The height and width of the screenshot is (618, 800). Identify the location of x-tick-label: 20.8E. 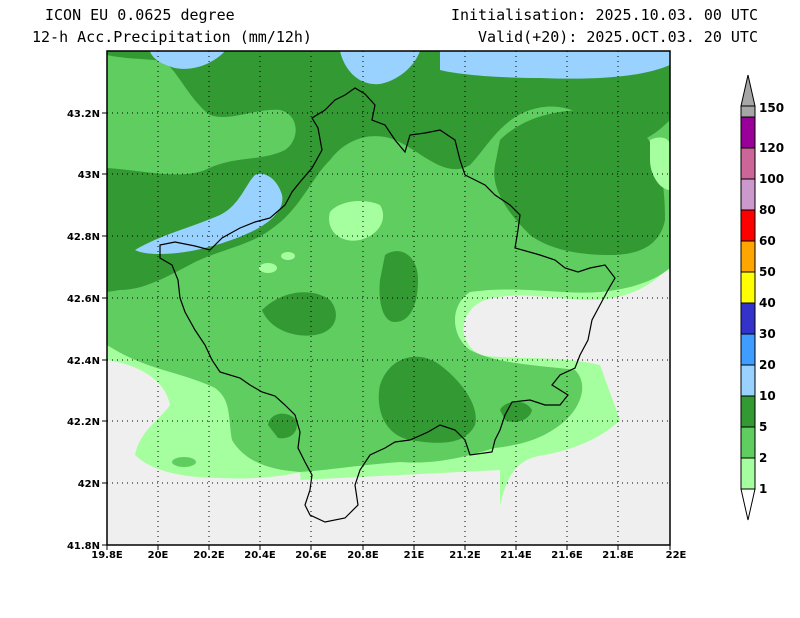
(363, 555).